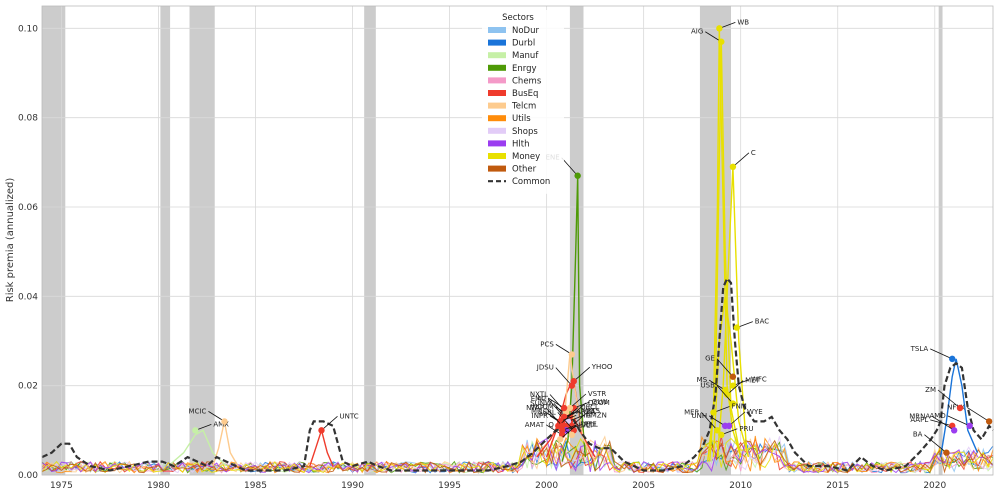 Image resolution: width=999 pixels, height=496 pixels. I want to click on annotation-label: Q, so click(551, 425).